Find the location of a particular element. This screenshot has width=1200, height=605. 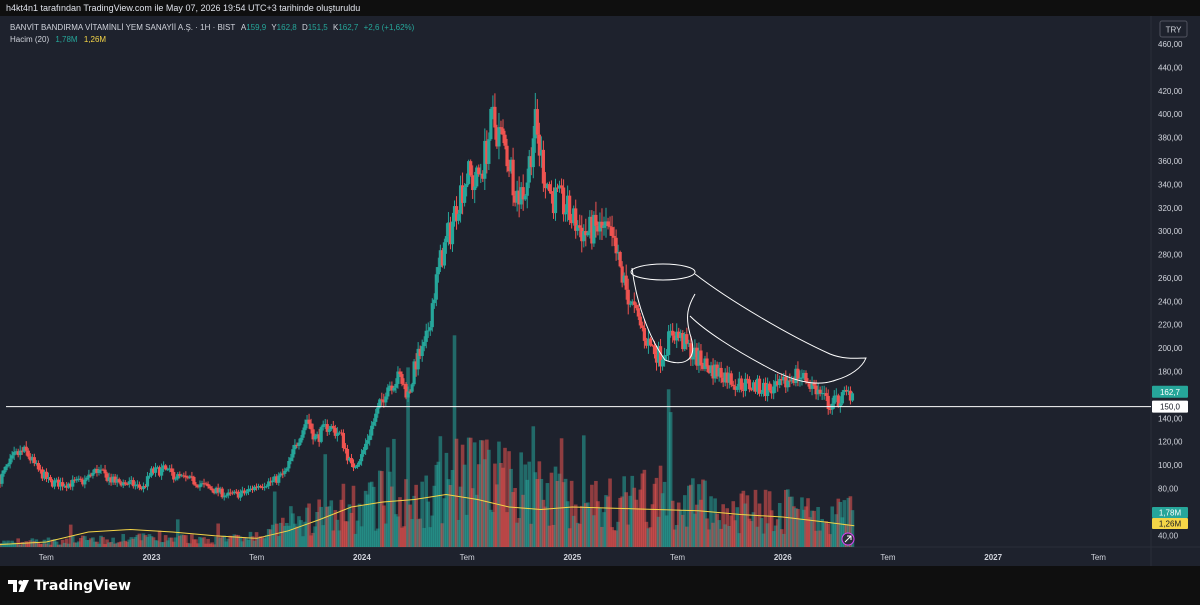

drawing-cup-rim is located at coordinates (663, 272).